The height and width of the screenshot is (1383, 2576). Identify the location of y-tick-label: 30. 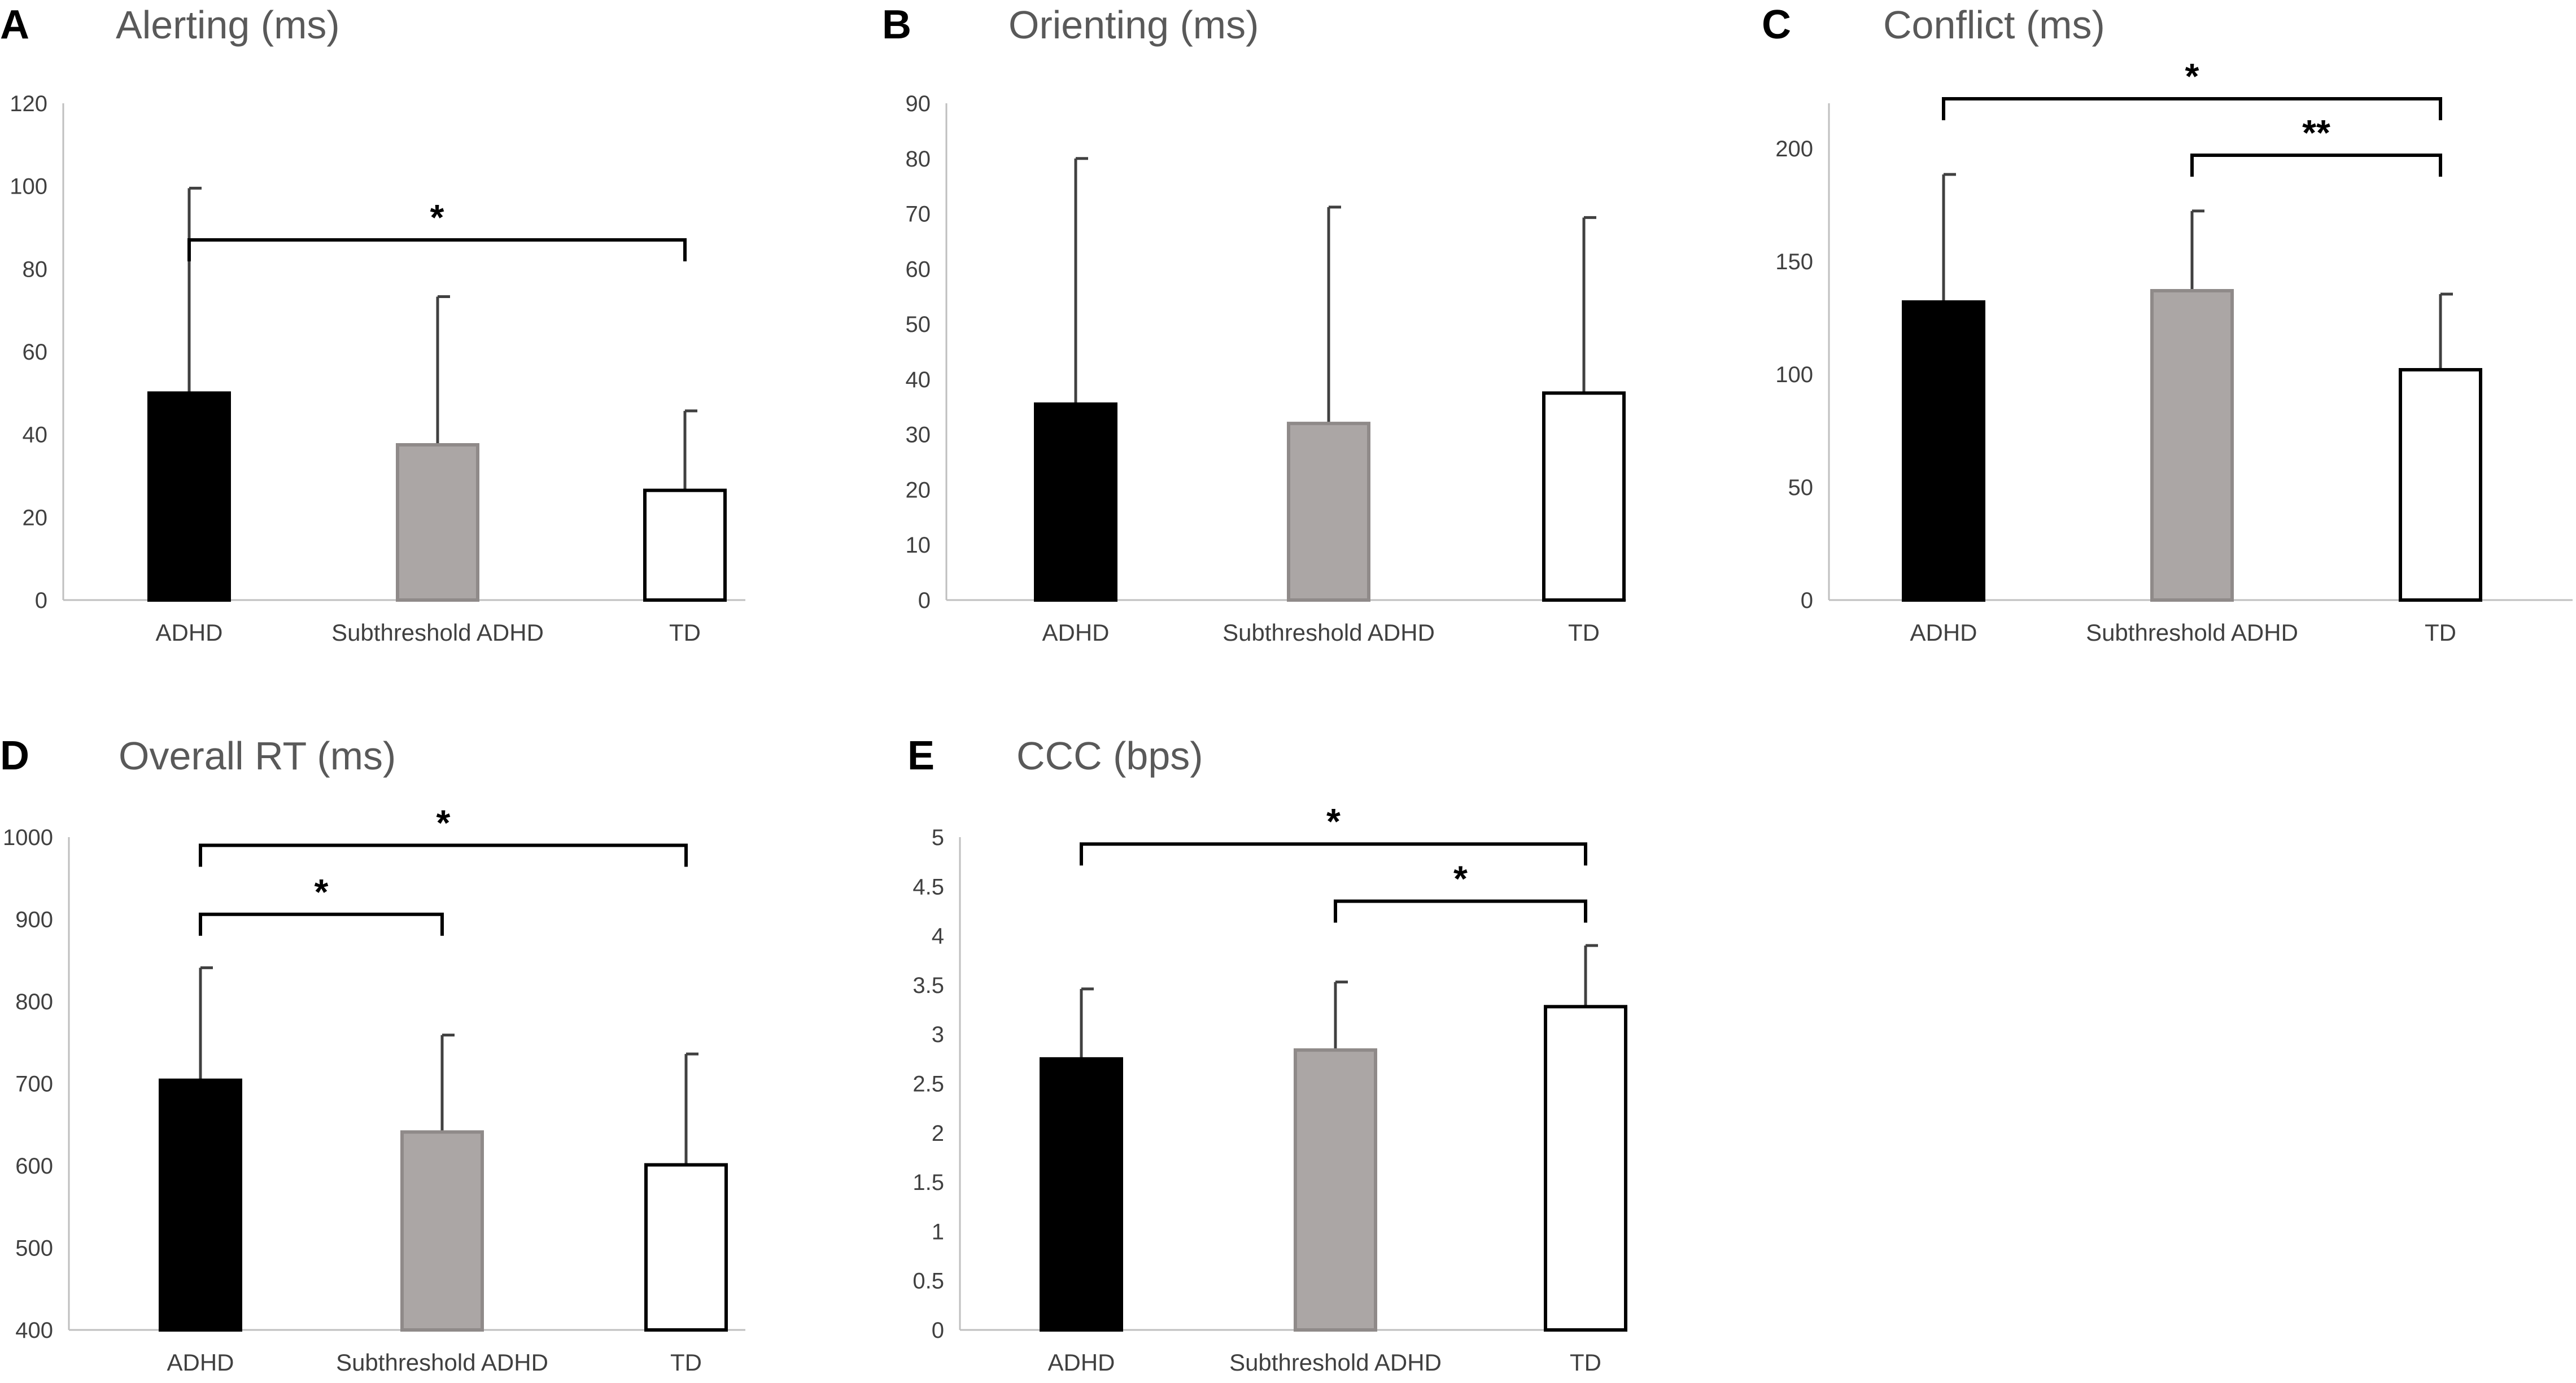
(919, 435).